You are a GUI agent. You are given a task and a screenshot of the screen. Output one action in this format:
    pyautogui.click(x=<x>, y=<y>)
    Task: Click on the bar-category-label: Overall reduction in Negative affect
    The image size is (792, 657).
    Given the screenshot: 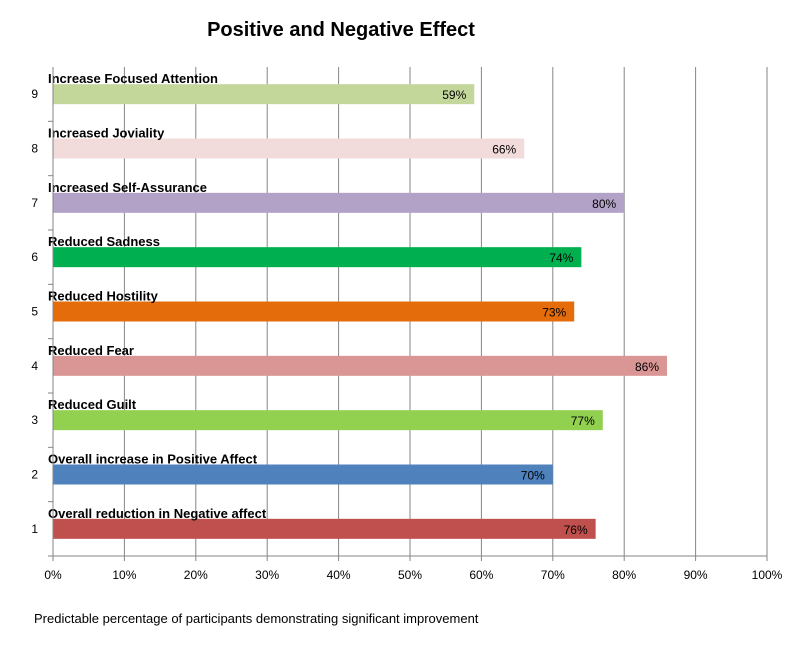 What is the action you would take?
    pyautogui.click(x=157, y=513)
    